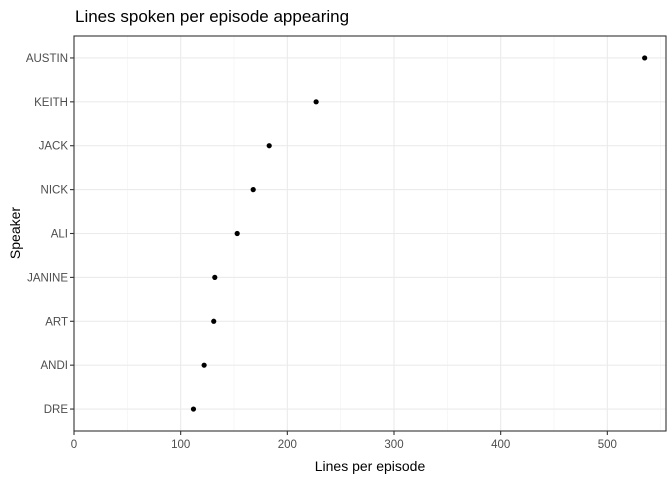 This screenshot has height=480, width=672. Describe the element at coordinates (15, 233) in the screenshot. I see `y-axis-title: Speaker` at that location.